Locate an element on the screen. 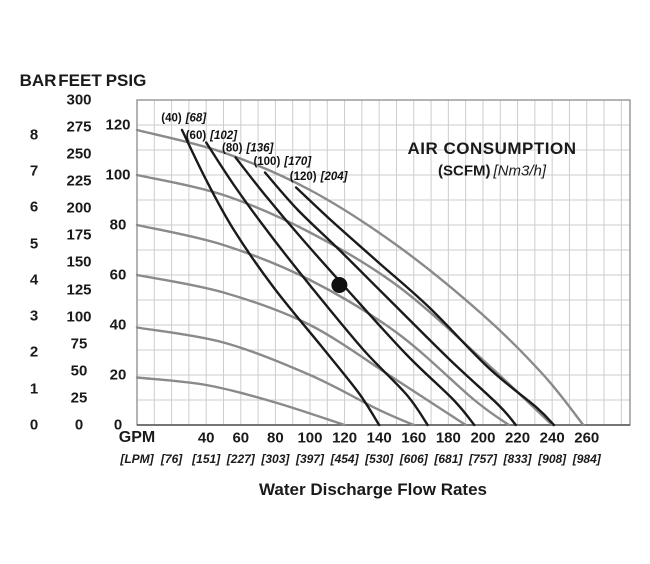 The height and width of the screenshot is (564, 650). lpm-tick-label: [76] is located at coordinates (171, 459).